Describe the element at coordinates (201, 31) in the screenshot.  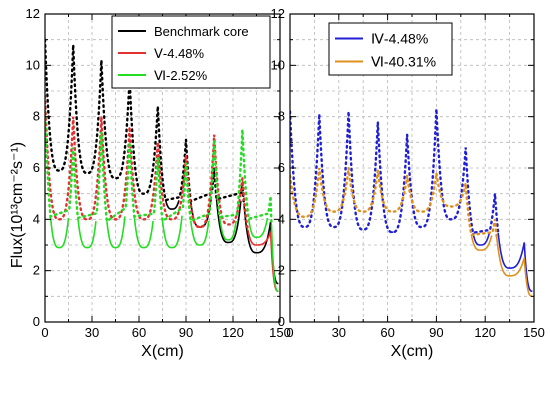
I see `legend-label: Benchmark core` at that location.